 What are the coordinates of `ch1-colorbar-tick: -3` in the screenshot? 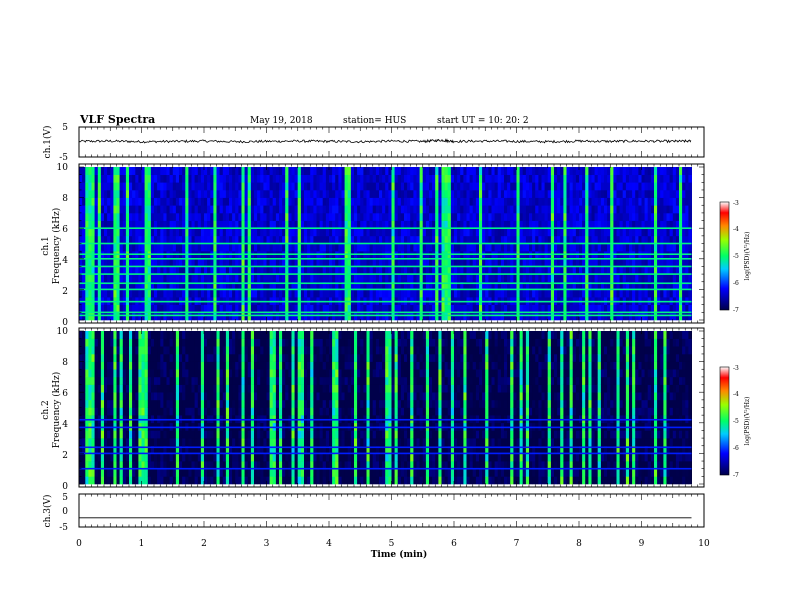 It's located at (736, 203).